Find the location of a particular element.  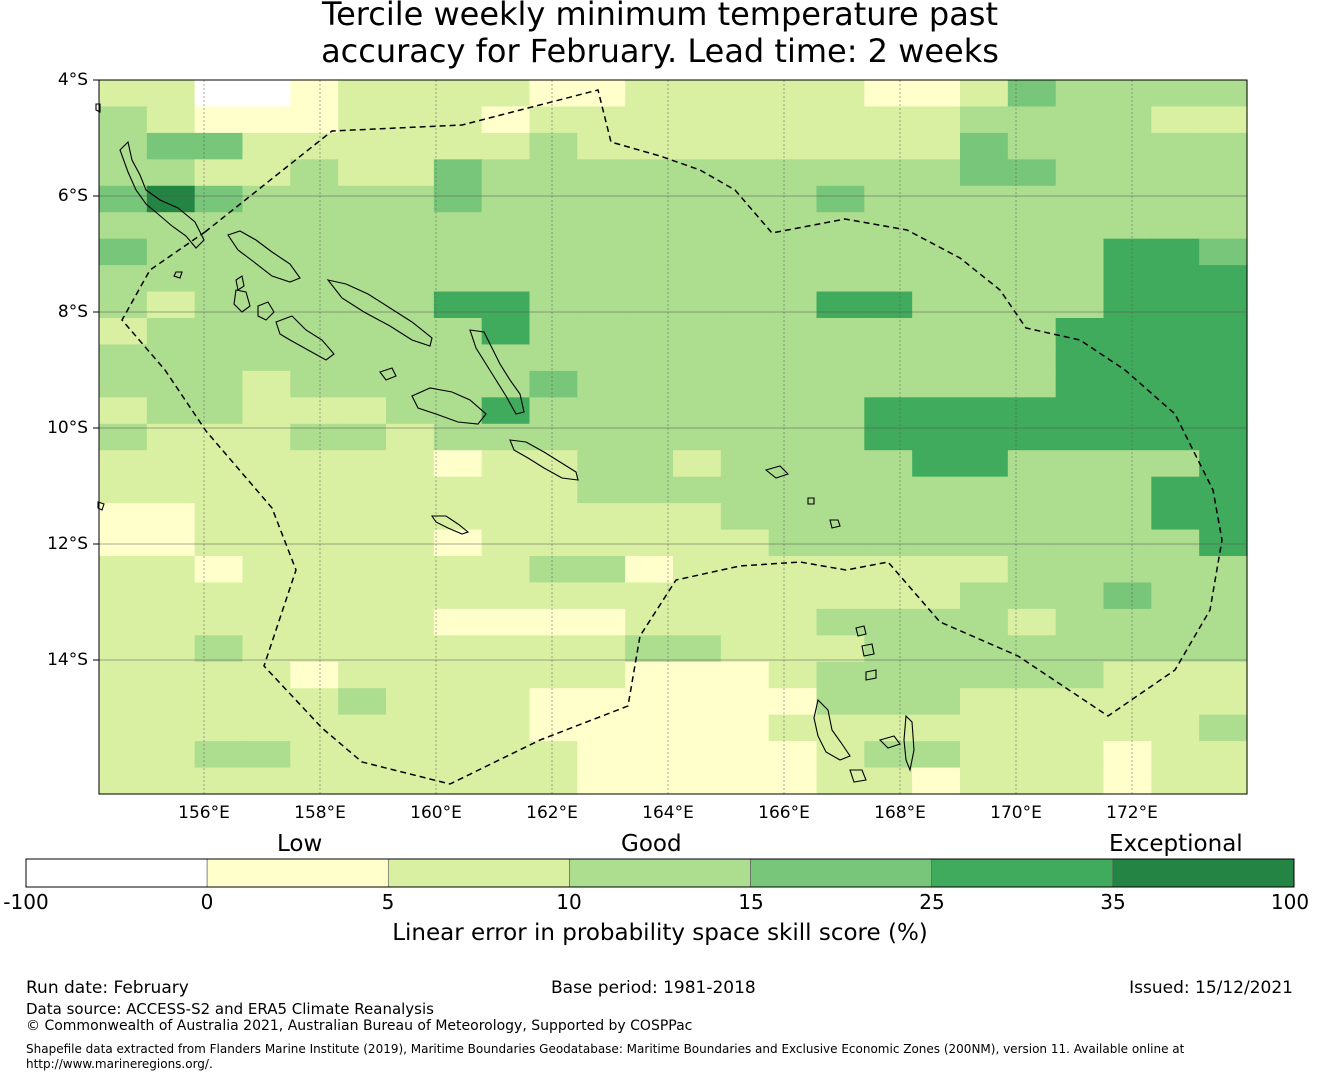

category-exceptional: Exceptional is located at coordinates (1176, 844).